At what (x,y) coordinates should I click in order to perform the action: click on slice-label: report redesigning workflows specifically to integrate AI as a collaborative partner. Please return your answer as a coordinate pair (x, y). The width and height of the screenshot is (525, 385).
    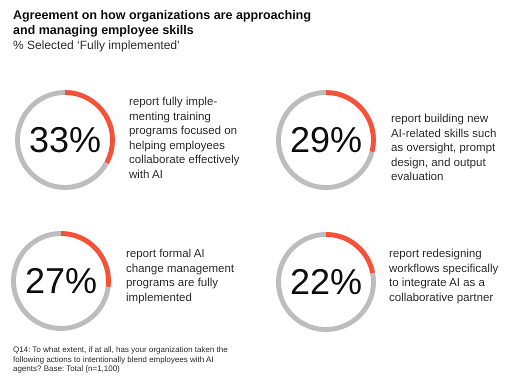
    Looking at the image, I should click on (443, 276).